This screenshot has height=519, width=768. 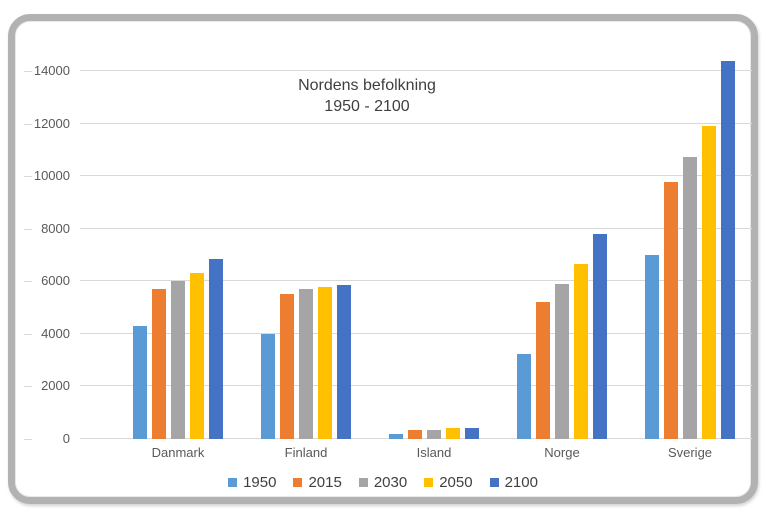 What do you see at coordinates (325, 482) in the screenshot?
I see `legend-label-2015: 2015` at bounding box center [325, 482].